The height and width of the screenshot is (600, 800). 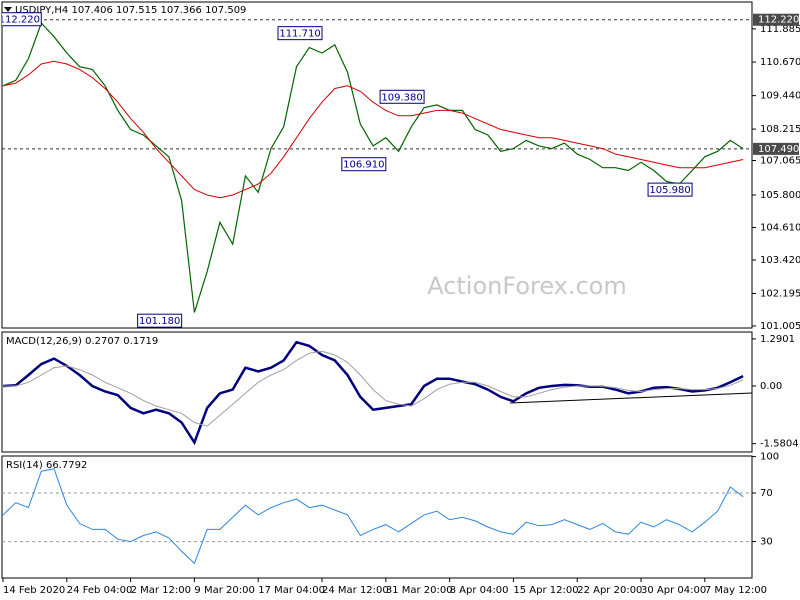 What do you see at coordinates (479, 590) in the screenshot?
I see `x-tick-label: 8 Apr 04:00` at bounding box center [479, 590].